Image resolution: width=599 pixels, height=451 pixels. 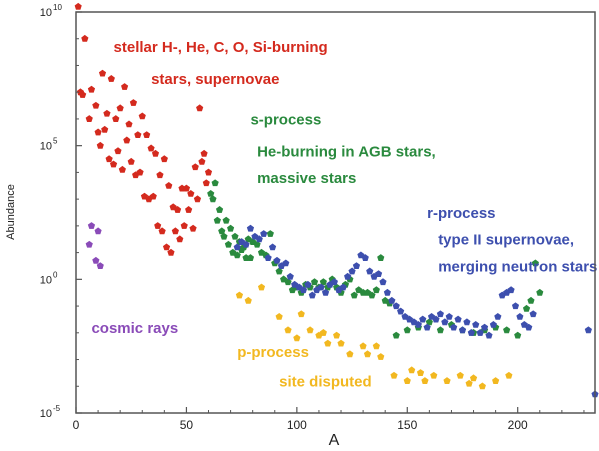 What do you see at coordinates (11, 212) in the screenshot?
I see `y-axis-label: Abundance` at bounding box center [11, 212].